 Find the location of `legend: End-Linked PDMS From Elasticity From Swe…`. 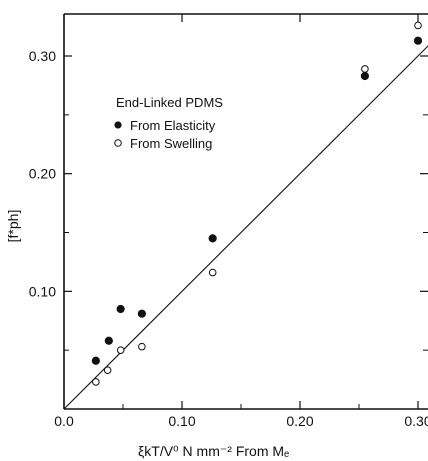

legend: End-Linked PDMS From Elasticity From Swe… is located at coordinates (168, 123).